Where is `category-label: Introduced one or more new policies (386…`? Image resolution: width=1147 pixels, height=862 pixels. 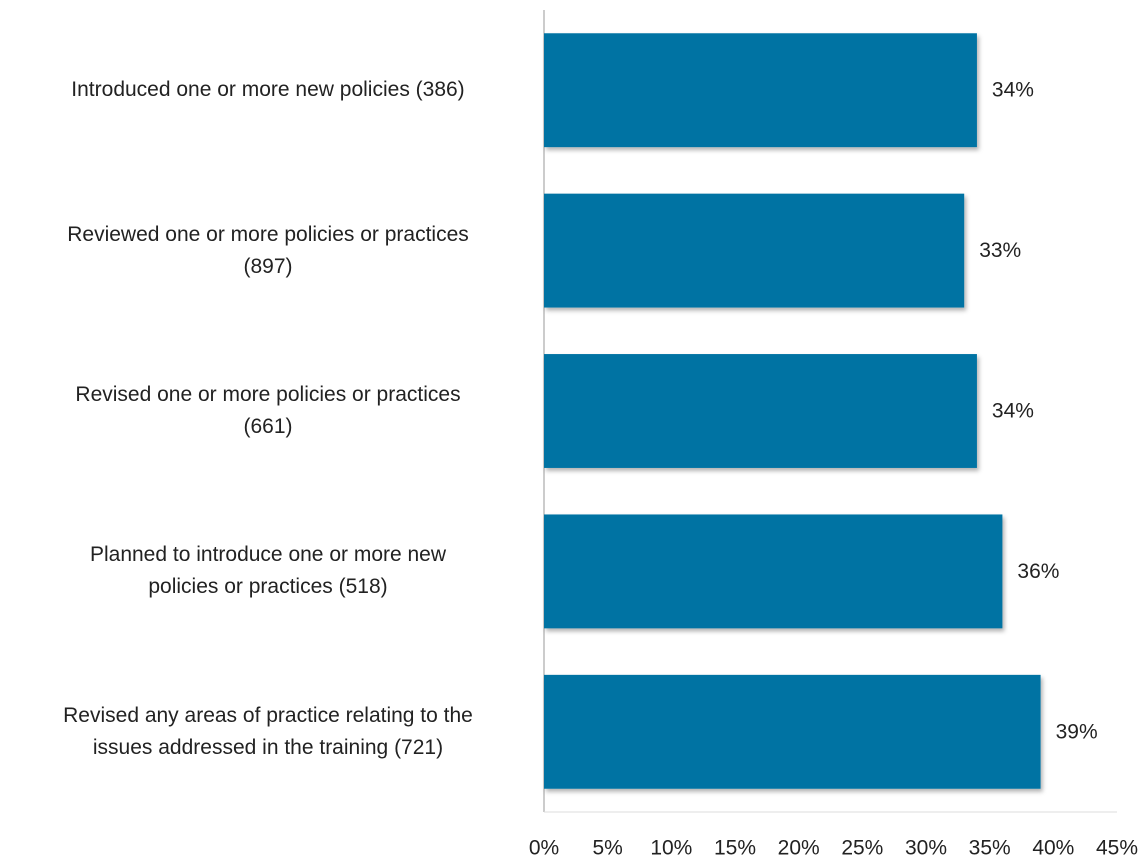
category-label: Introduced one or more new policies (386… is located at coordinates (268, 90).